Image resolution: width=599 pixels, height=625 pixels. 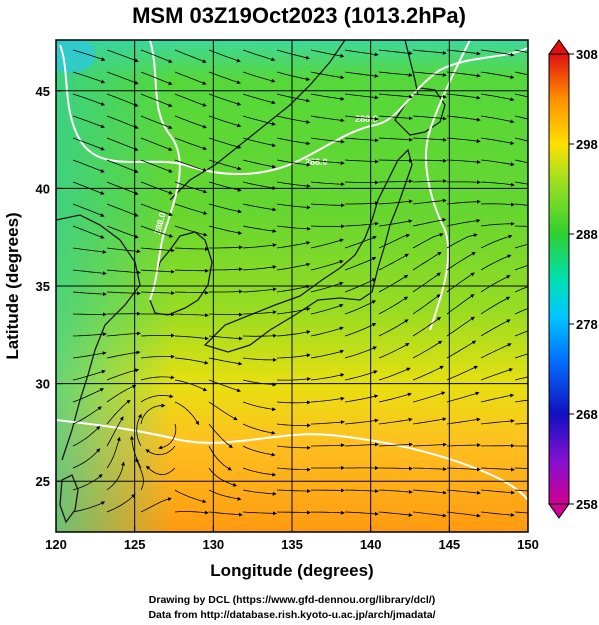 I want to click on chart-title: MSM 03Z19Oct2023 (1013.2hPa), so click(x=299, y=15).